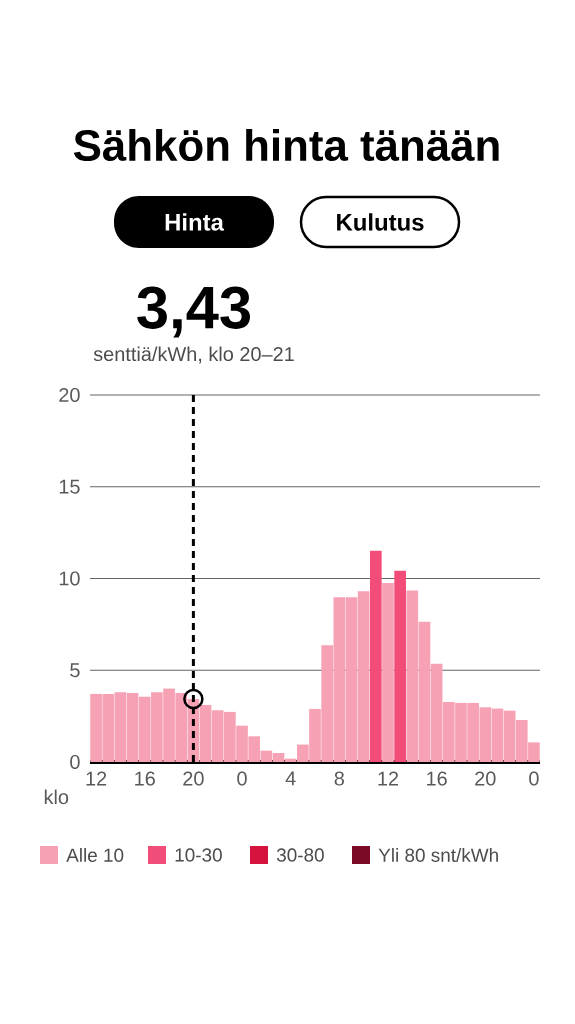 The width and height of the screenshot is (575, 1024). Describe the element at coordinates (56, 797) in the screenshot. I see `x-axis-title: klo` at that location.